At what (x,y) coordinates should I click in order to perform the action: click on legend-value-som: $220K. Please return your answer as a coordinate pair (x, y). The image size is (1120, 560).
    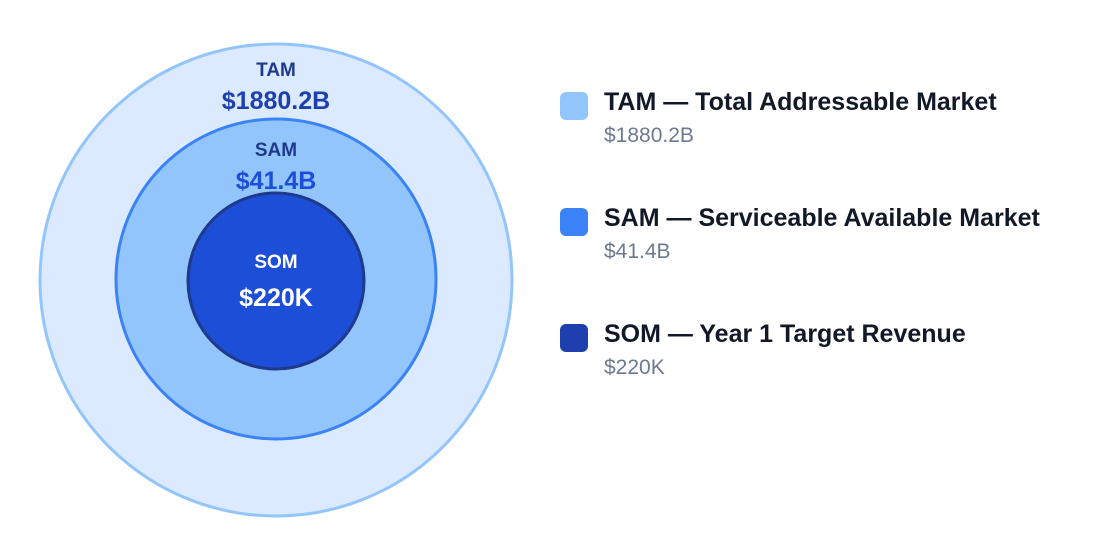
    Looking at the image, I should click on (634, 367).